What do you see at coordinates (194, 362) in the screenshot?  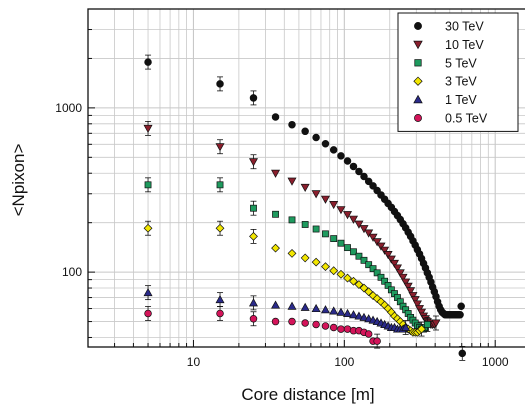 I see `x-tick-label: 10` at bounding box center [194, 362].